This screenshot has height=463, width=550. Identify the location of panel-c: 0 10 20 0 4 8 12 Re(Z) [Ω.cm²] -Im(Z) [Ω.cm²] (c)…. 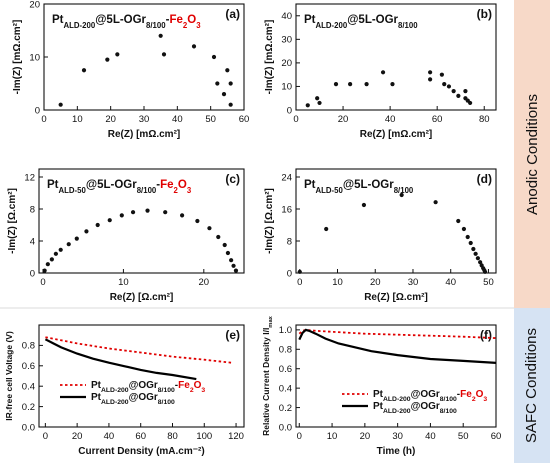
(126, 235).